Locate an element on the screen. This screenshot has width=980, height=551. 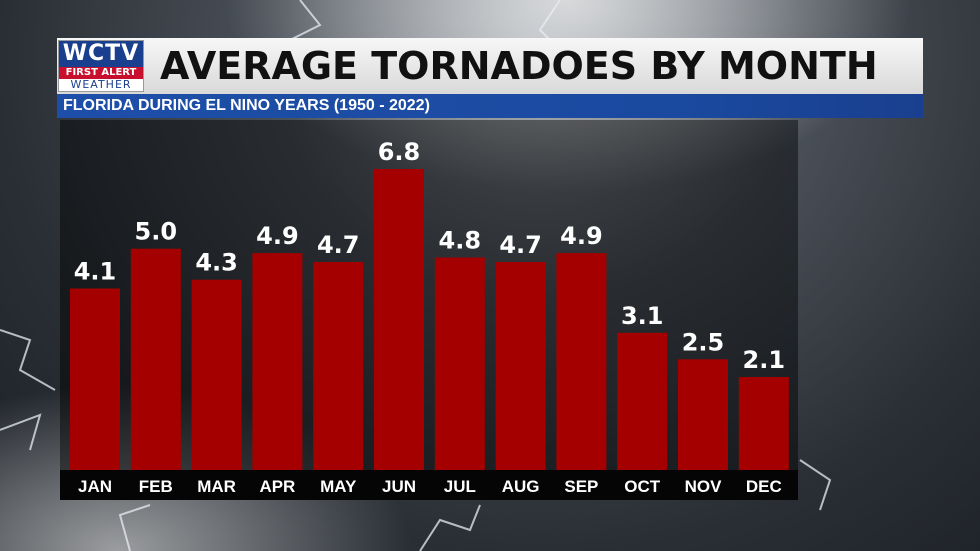
bar-may is located at coordinates (338, 366).